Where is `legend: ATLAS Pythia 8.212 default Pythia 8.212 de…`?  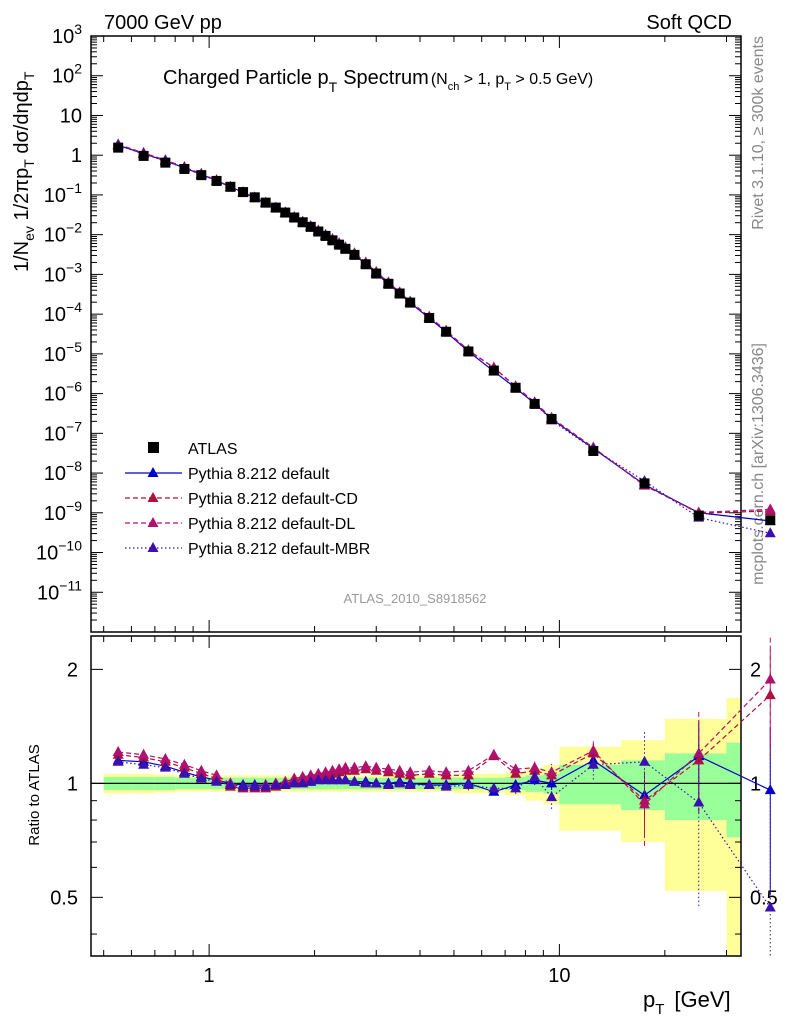
legend: ATLAS Pythia 8.212 default Pythia 8.212 de… is located at coordinates (247, 499).